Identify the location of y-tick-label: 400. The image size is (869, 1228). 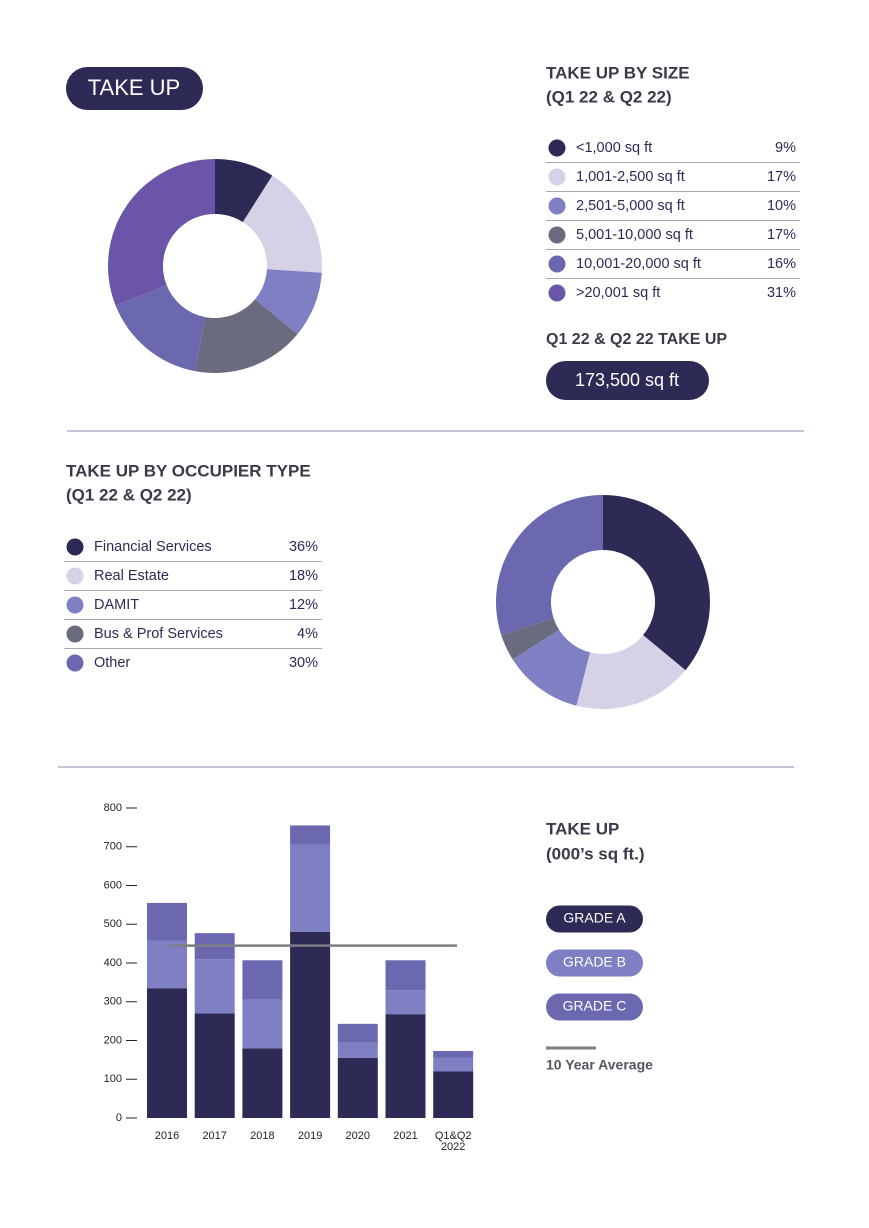
(113, 963).